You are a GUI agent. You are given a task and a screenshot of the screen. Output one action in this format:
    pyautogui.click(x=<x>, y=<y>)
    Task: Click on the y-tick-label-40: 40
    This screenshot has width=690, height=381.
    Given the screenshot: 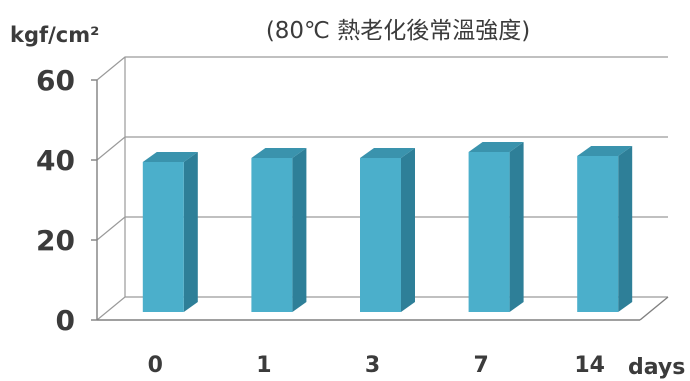 What is the action you would take?
    pyautogui.click(x=55, y=160)
    